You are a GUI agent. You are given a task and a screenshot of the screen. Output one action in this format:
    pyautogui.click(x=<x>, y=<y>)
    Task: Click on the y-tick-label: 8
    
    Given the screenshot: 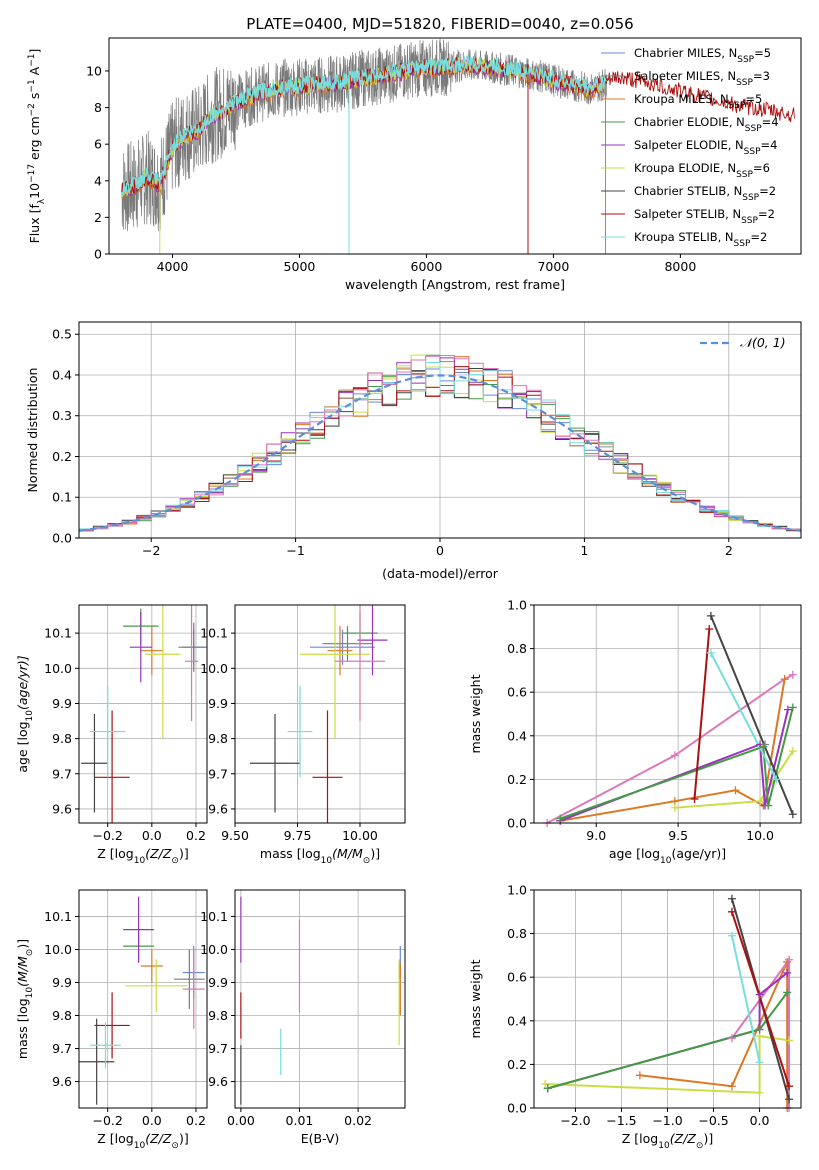 What is the action you would take?
    pyautogui.click(x=98, y=107)
    